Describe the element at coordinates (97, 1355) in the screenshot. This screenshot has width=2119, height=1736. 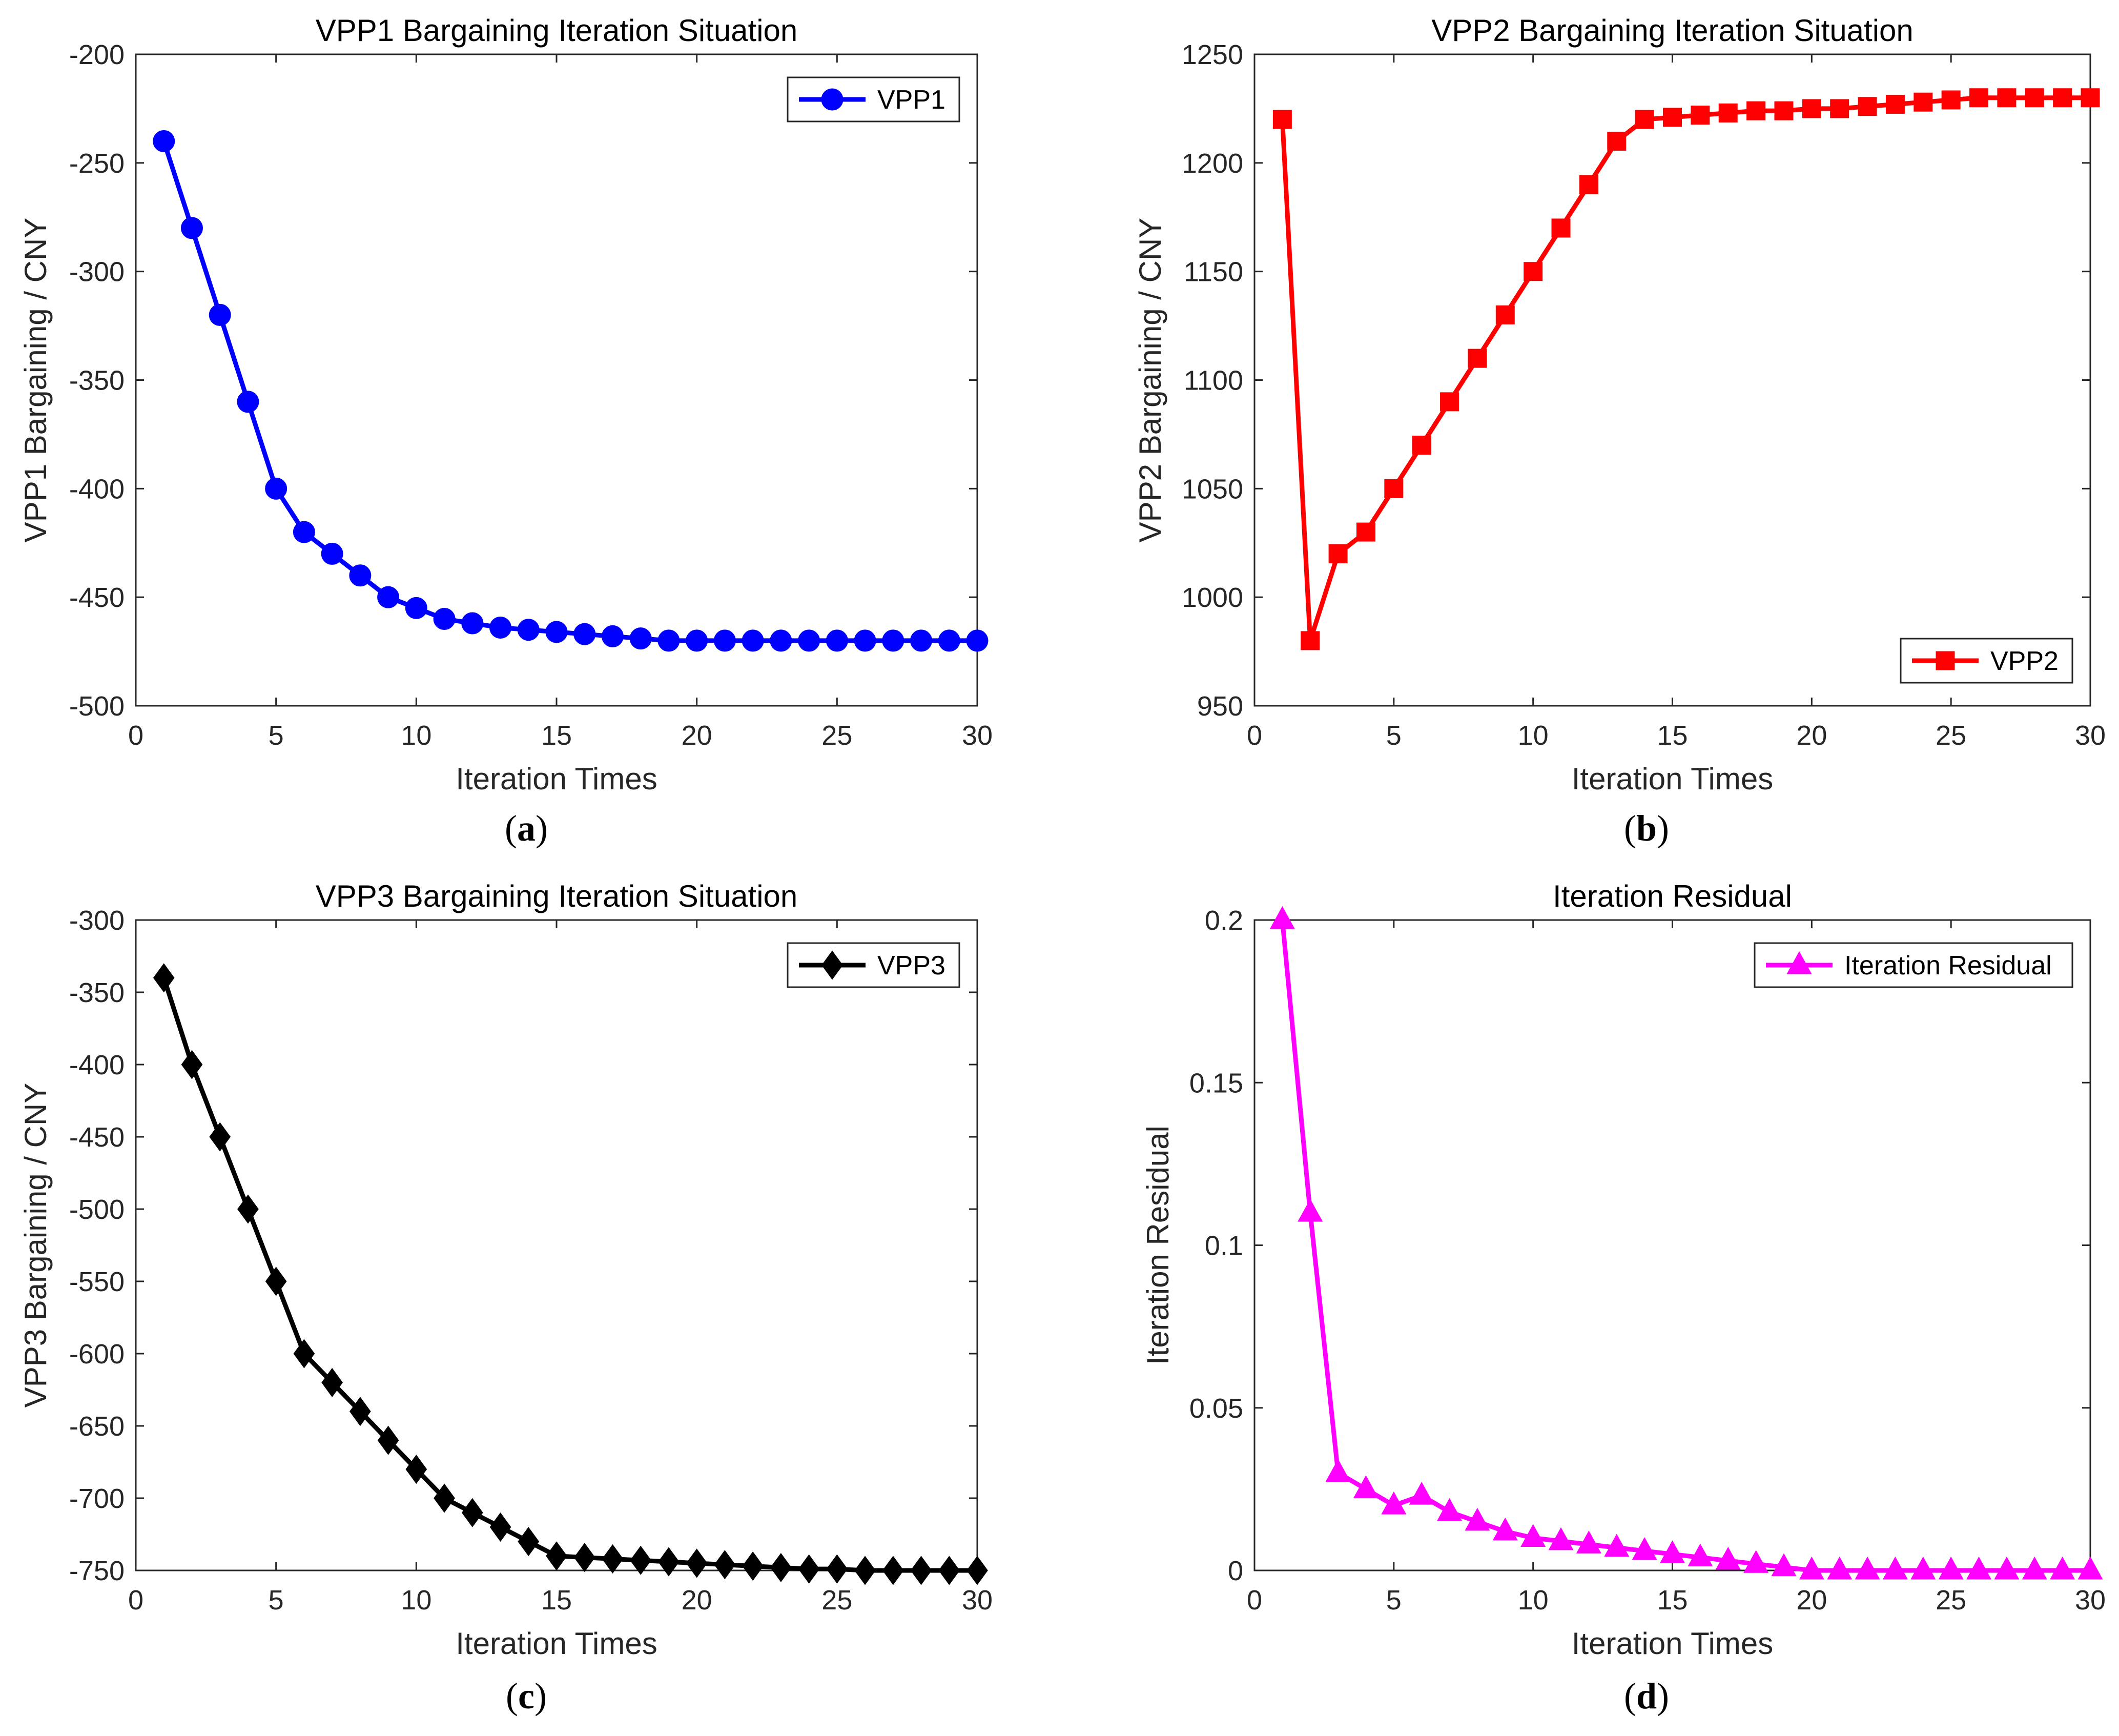
I see `y-tick-label: -600` at that location.